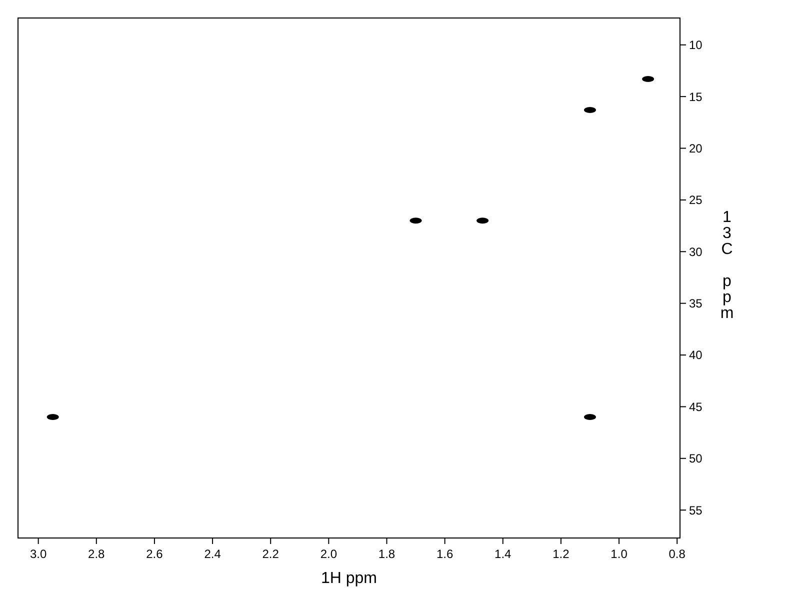 This screenshot has height=612, width=792. I want to click on x-tick-label: 2.2, so click(271, 554).